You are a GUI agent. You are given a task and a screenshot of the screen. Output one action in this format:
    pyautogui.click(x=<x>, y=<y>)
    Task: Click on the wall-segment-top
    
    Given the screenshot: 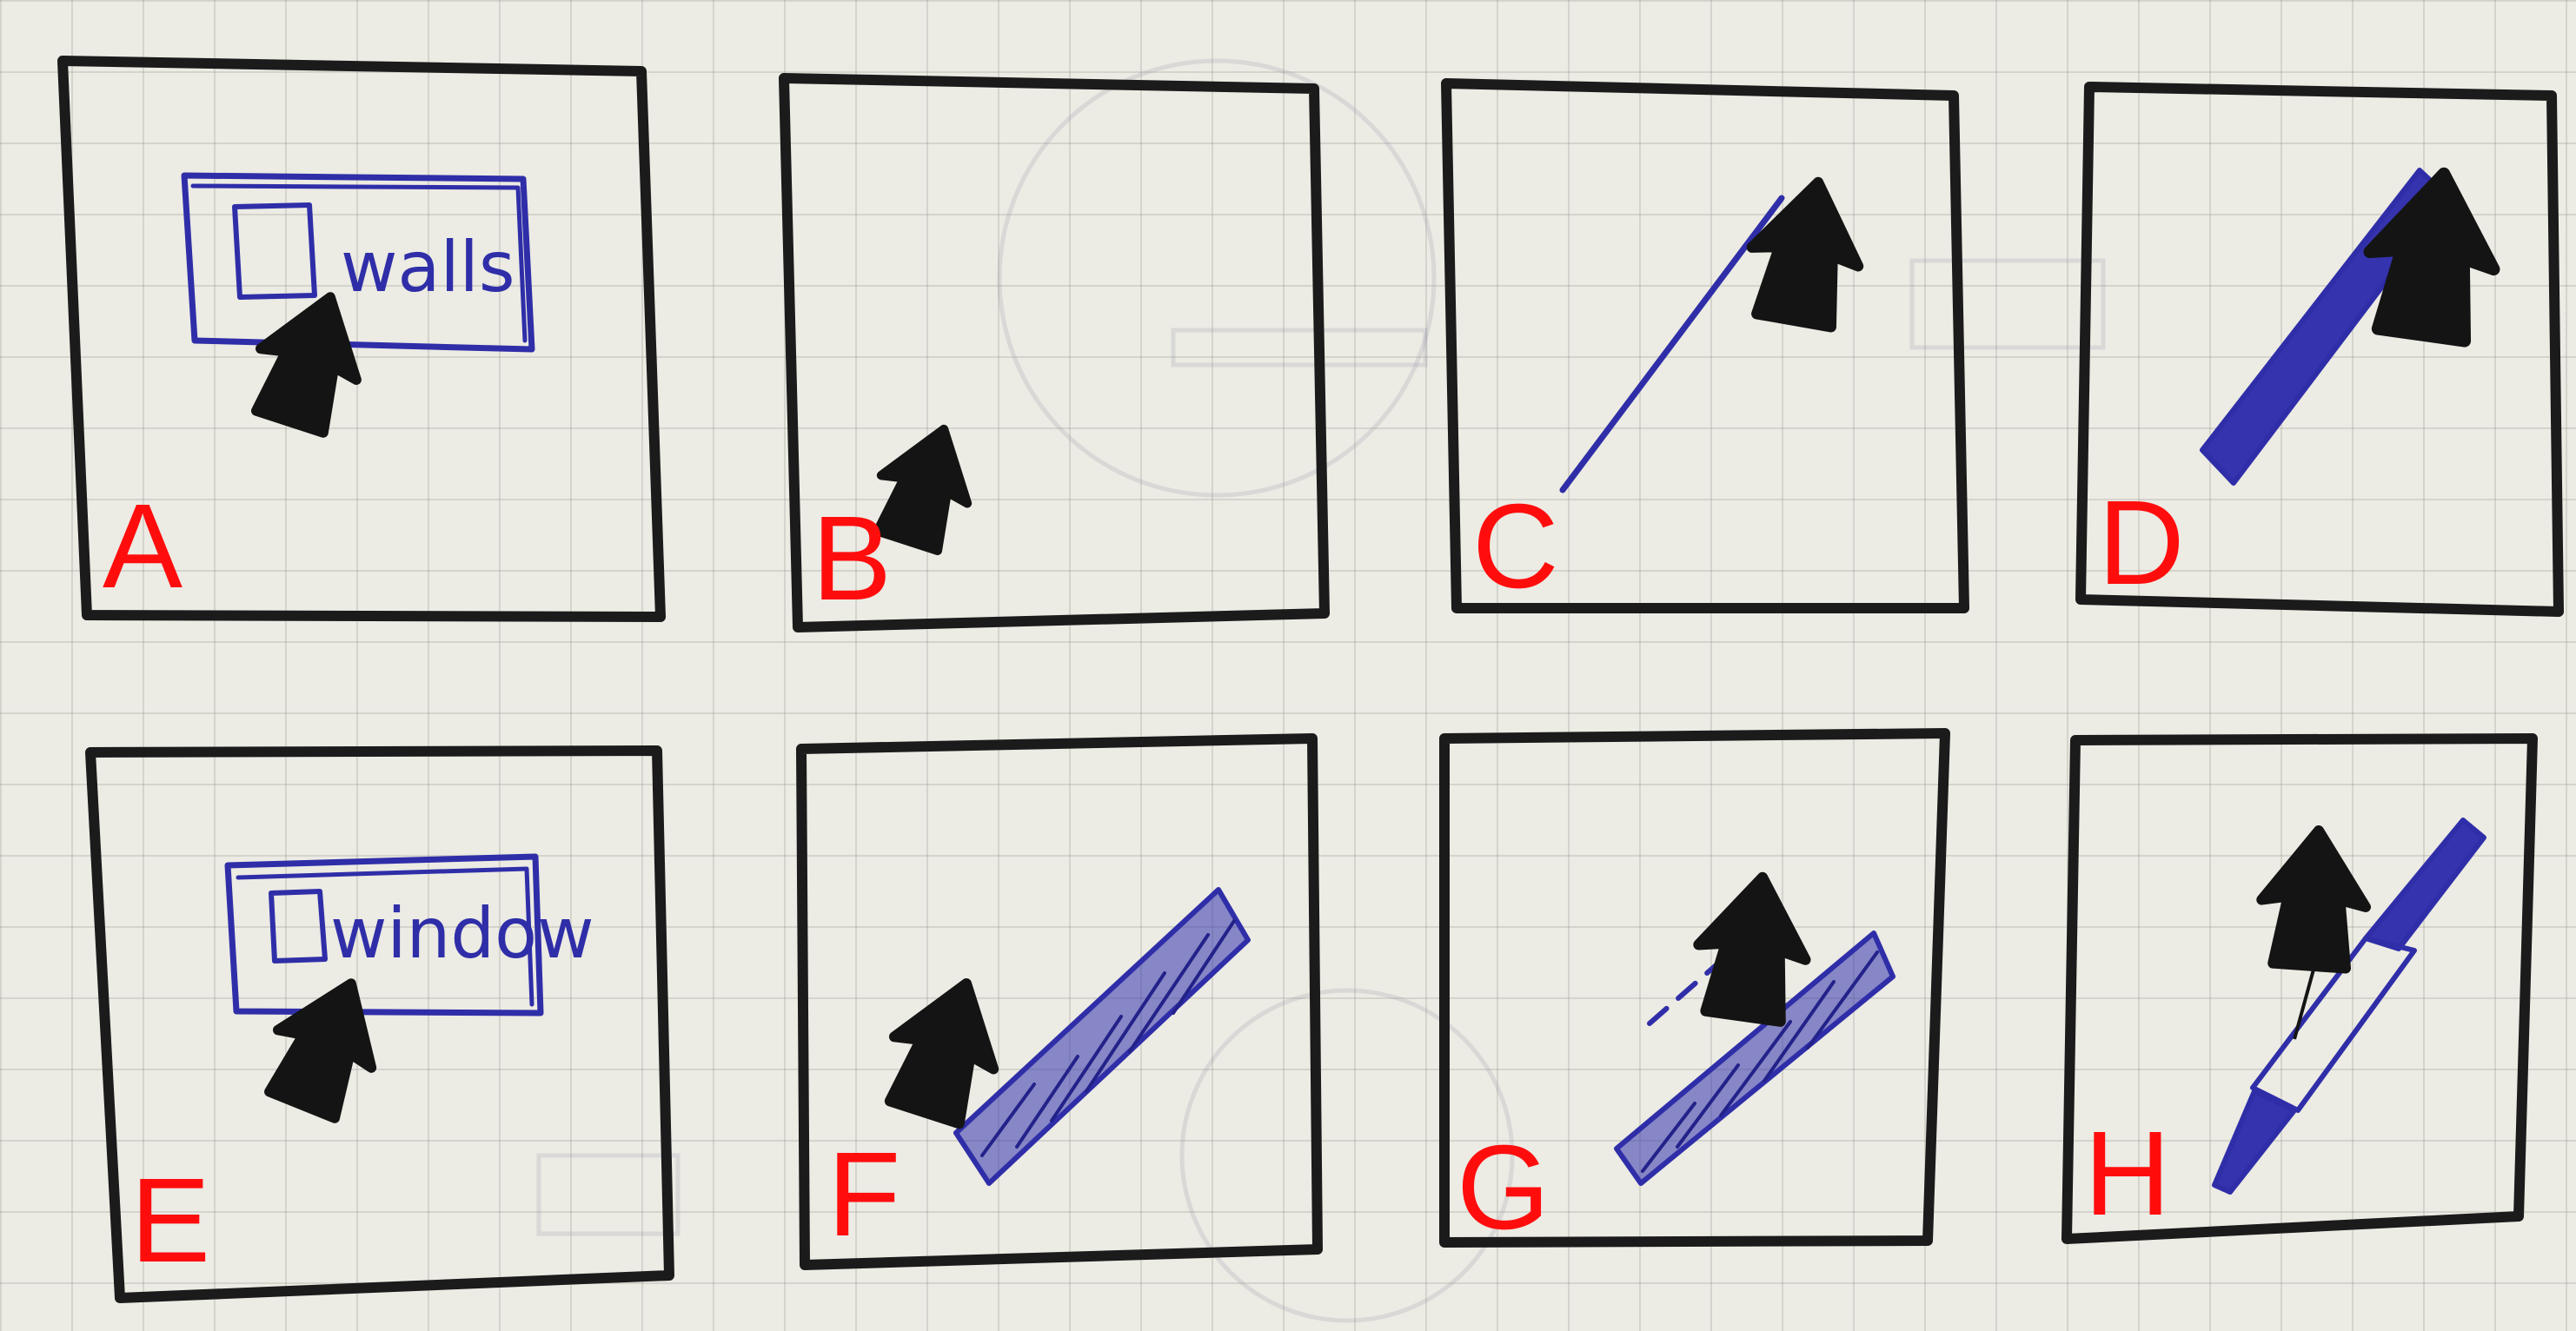 What is the action you would take?
    pyautogui.click(x=2424, y=884)
    